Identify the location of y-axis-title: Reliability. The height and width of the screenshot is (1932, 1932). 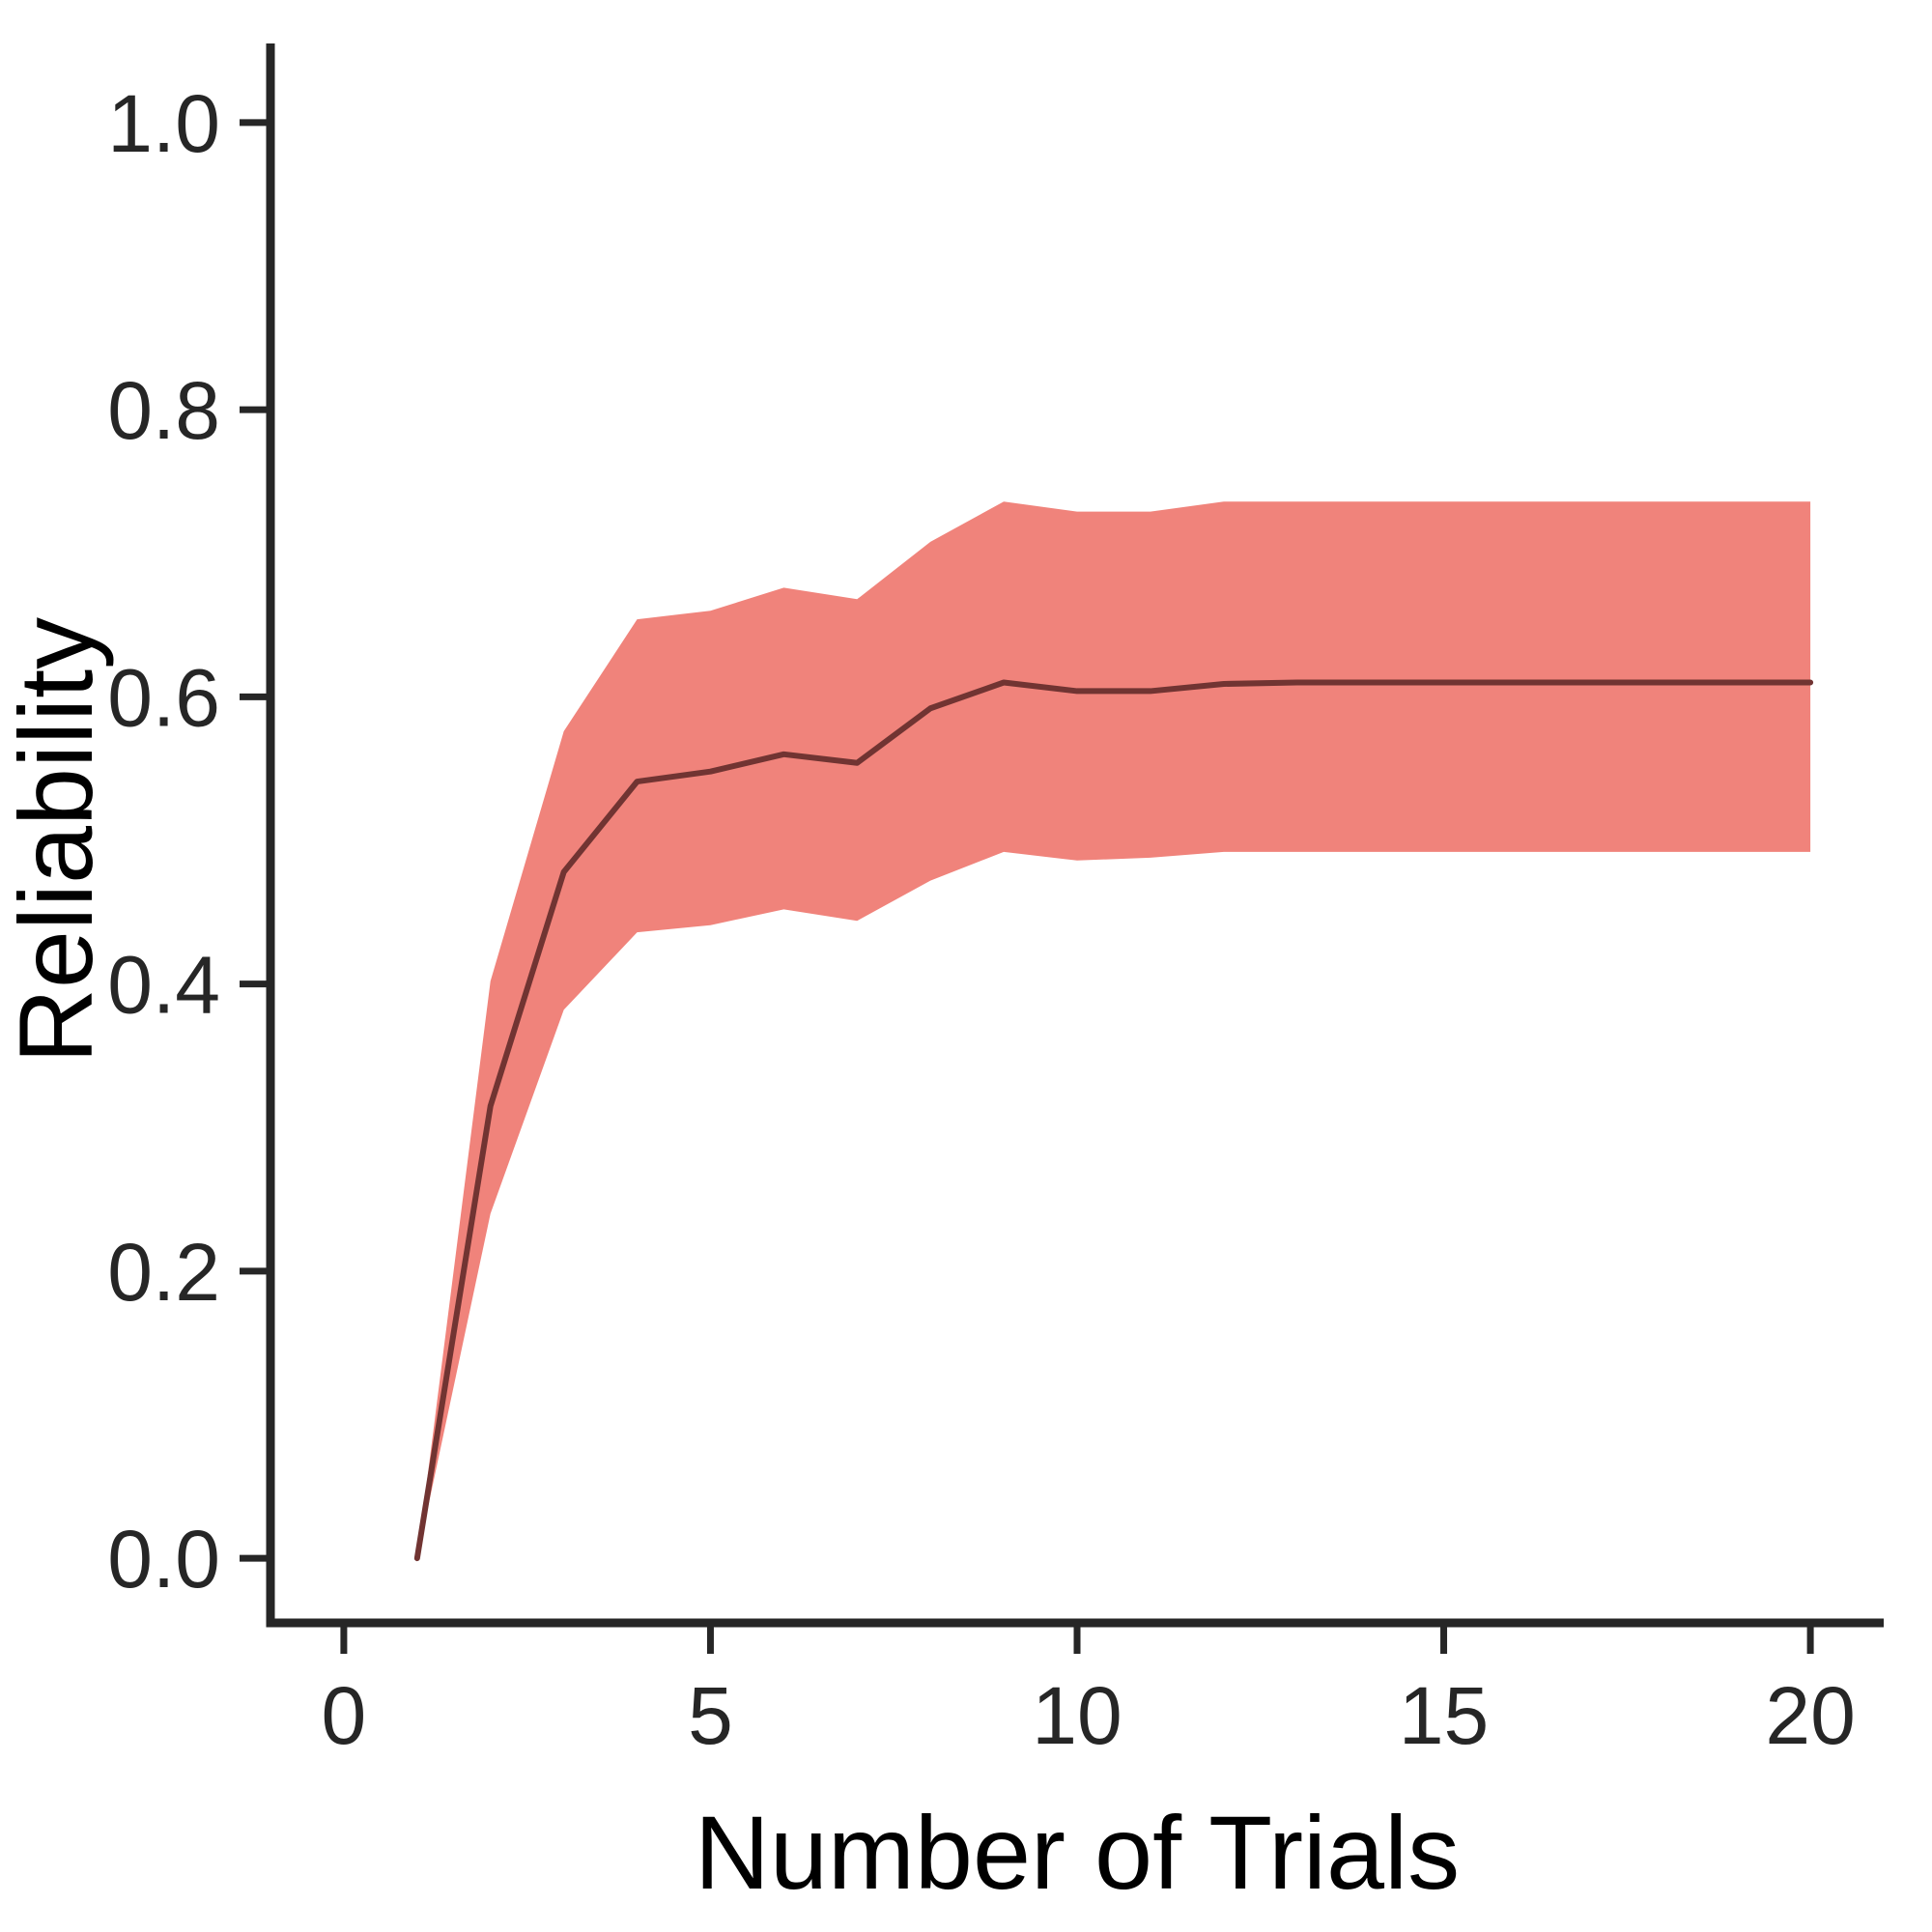
(57, 840).